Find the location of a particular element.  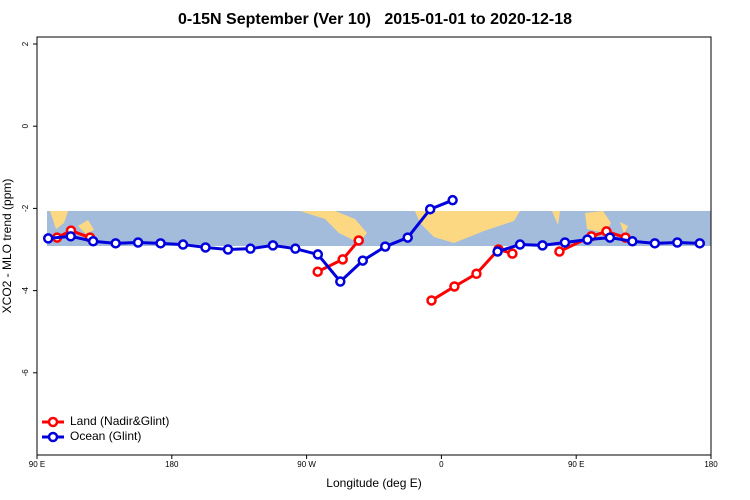

y-axis-label: XCO2 - MLO trend (ppm) is located at coordinates (7, 246).